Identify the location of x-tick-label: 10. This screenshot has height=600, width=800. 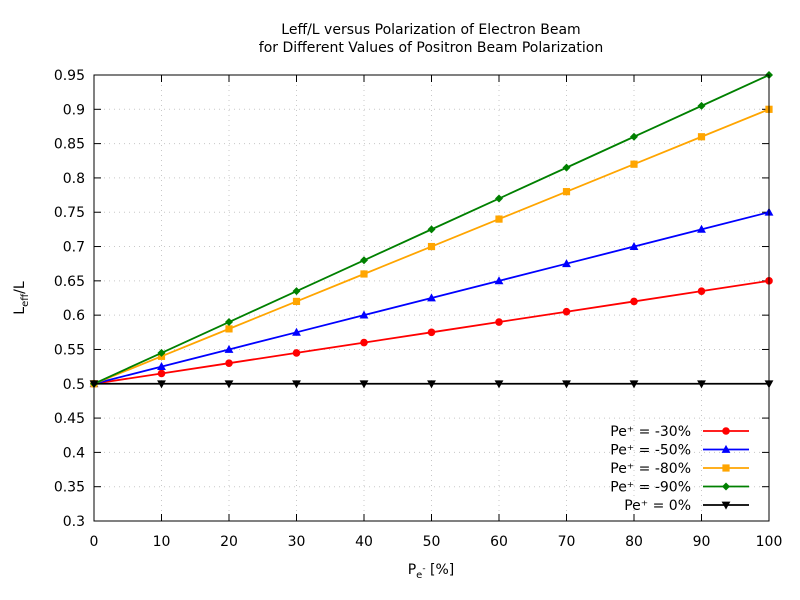
(162, 542).